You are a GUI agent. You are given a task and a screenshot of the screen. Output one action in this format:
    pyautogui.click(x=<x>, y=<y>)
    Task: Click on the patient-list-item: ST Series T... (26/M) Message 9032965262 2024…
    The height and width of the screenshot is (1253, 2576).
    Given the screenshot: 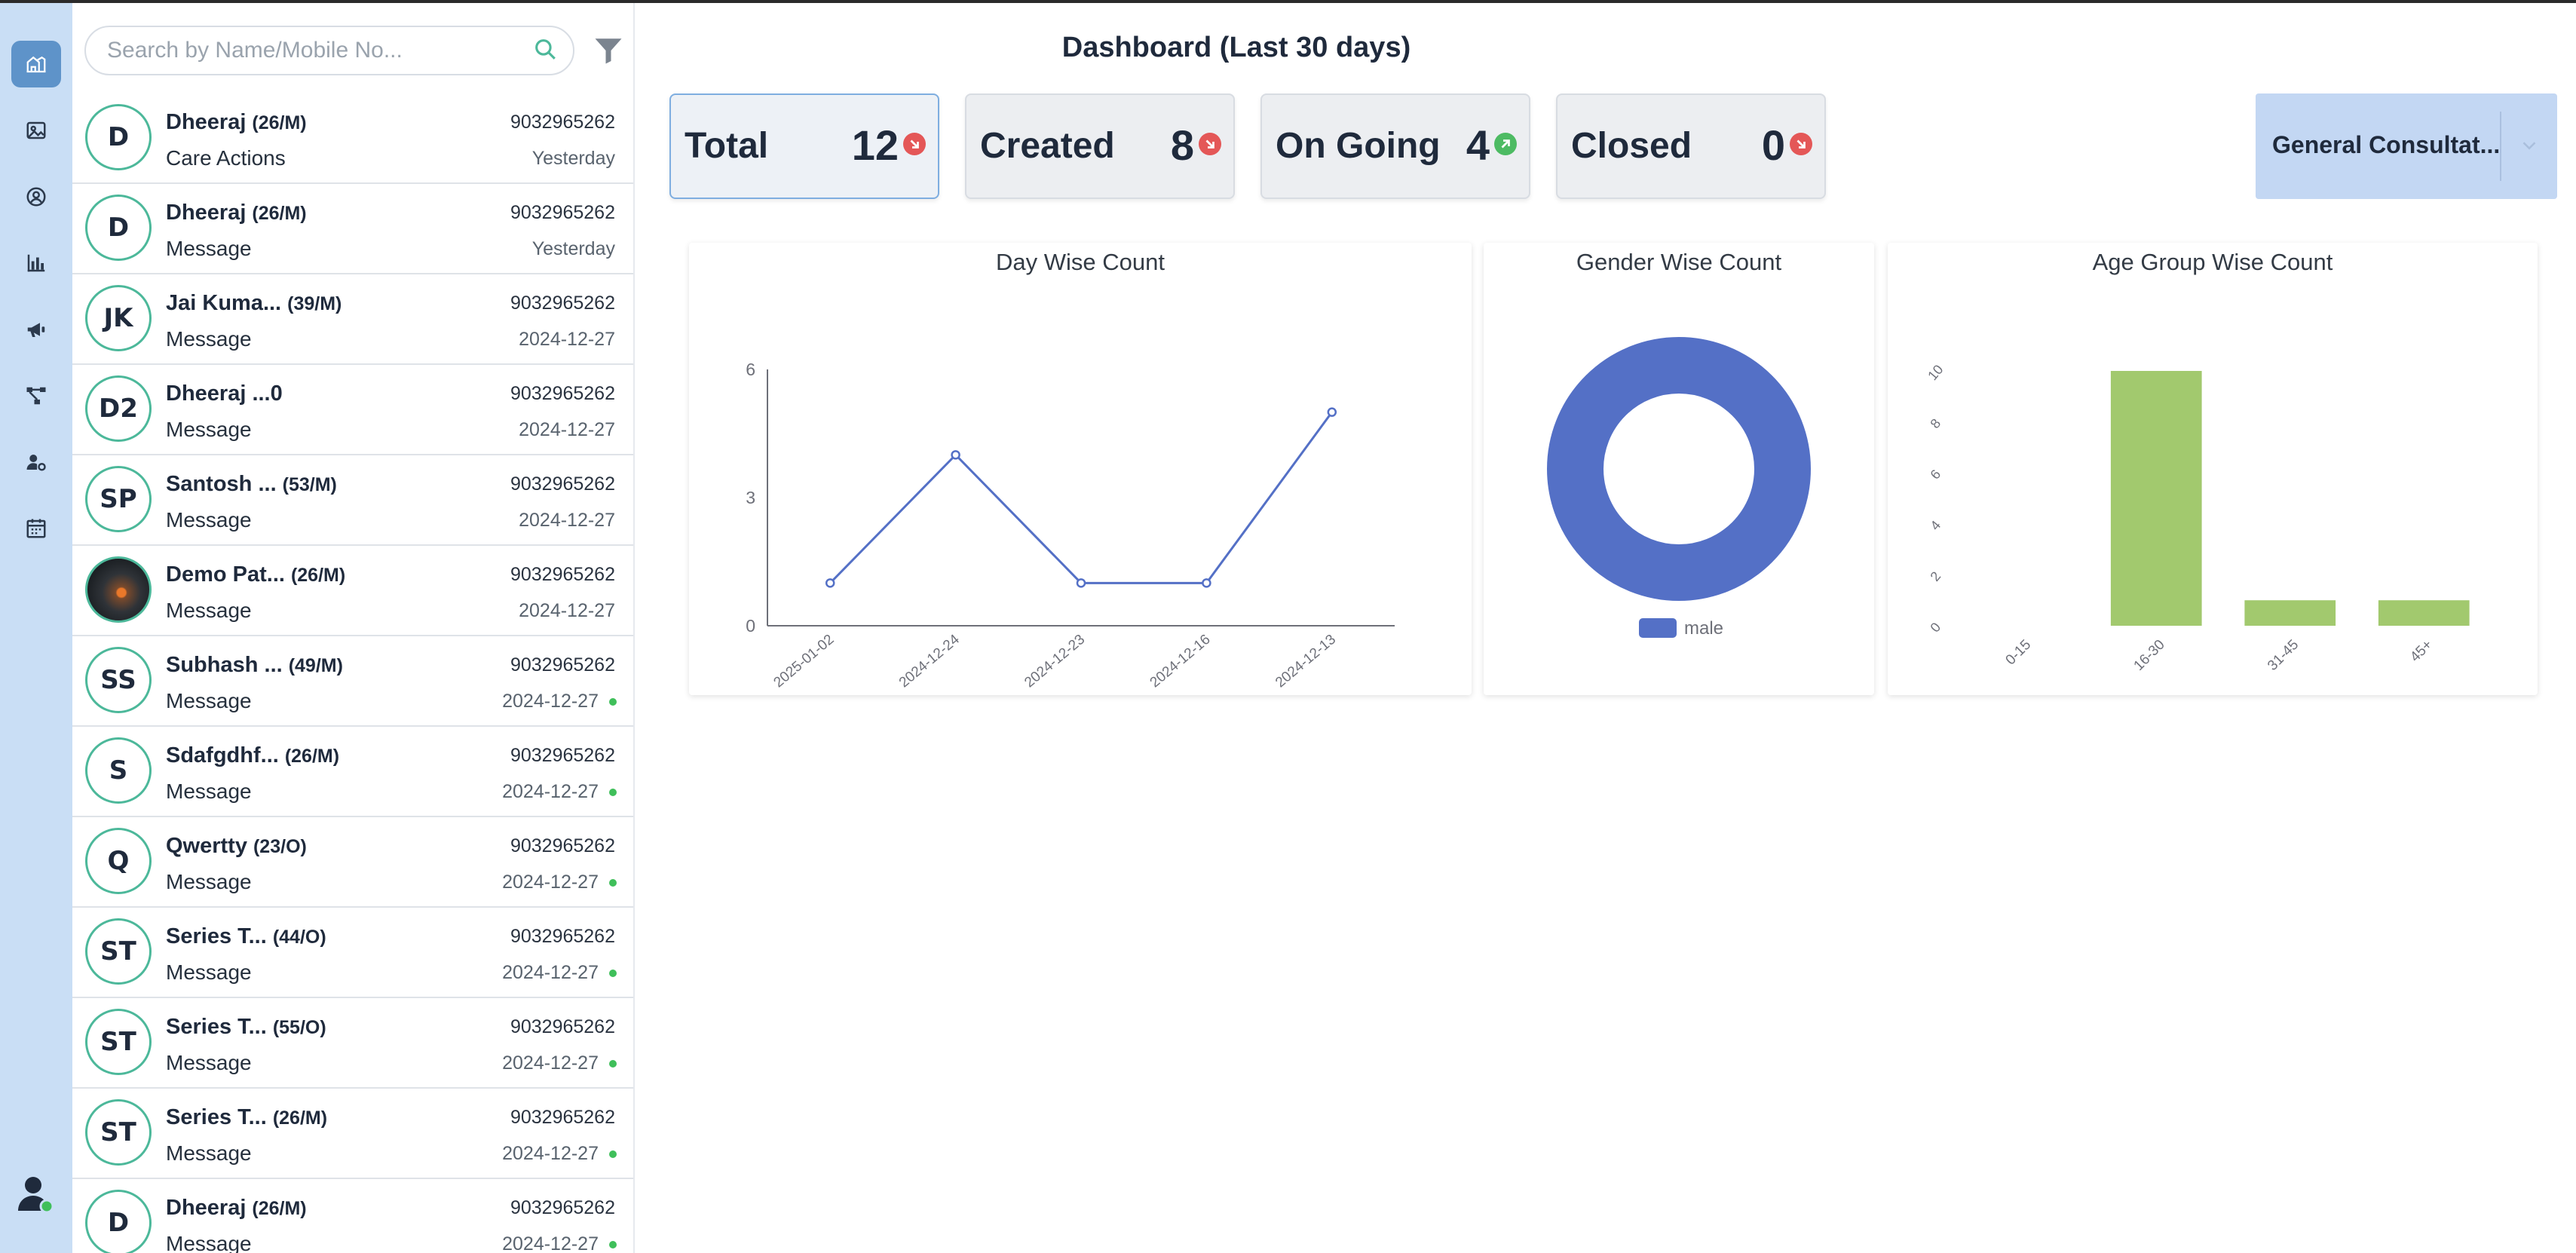 What is the action you would take?
    pyautogui.click(x=352, y=1134)
    